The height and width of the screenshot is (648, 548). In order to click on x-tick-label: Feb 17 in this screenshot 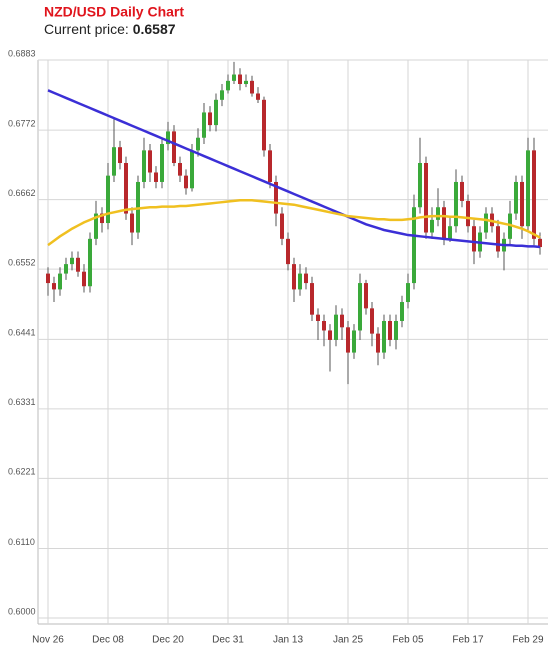, I will do `click(468, 640)`.